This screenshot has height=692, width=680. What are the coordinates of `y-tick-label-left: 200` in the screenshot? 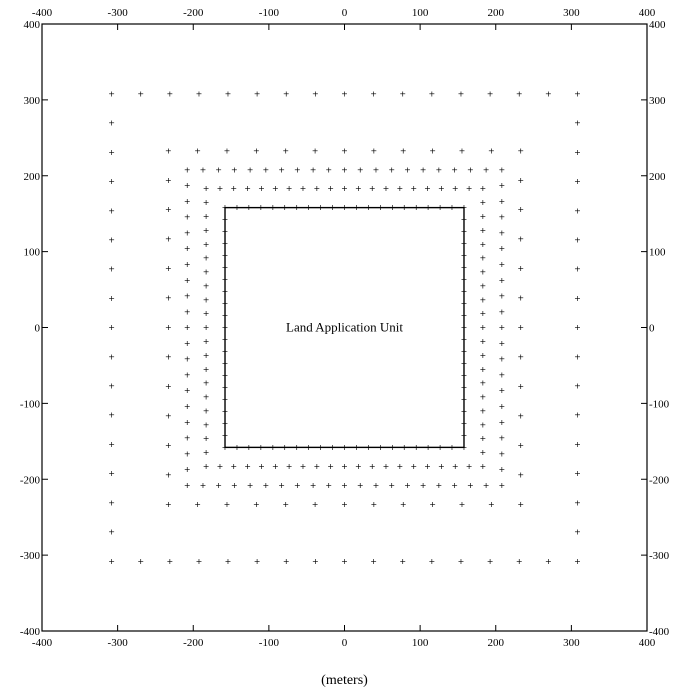 It's located at (32, 177).